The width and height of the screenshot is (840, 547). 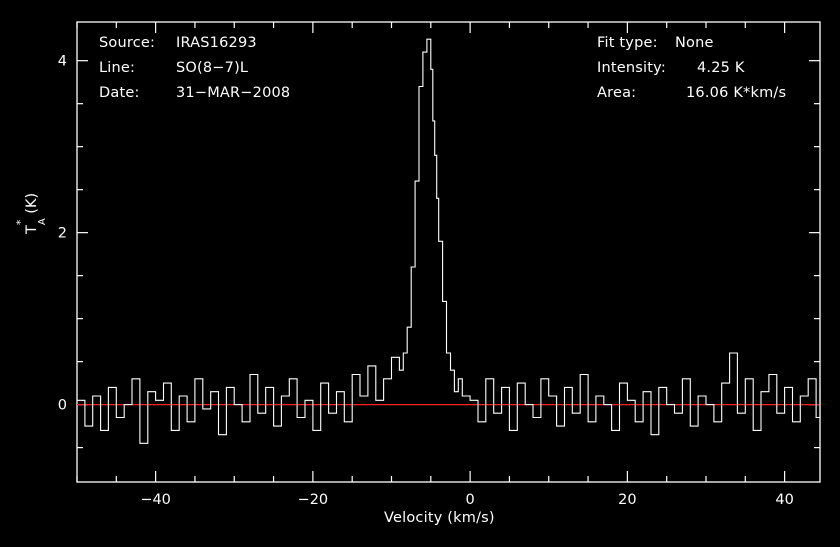 I want to click on x-tick-label: 40, so click(x=784, y=500).